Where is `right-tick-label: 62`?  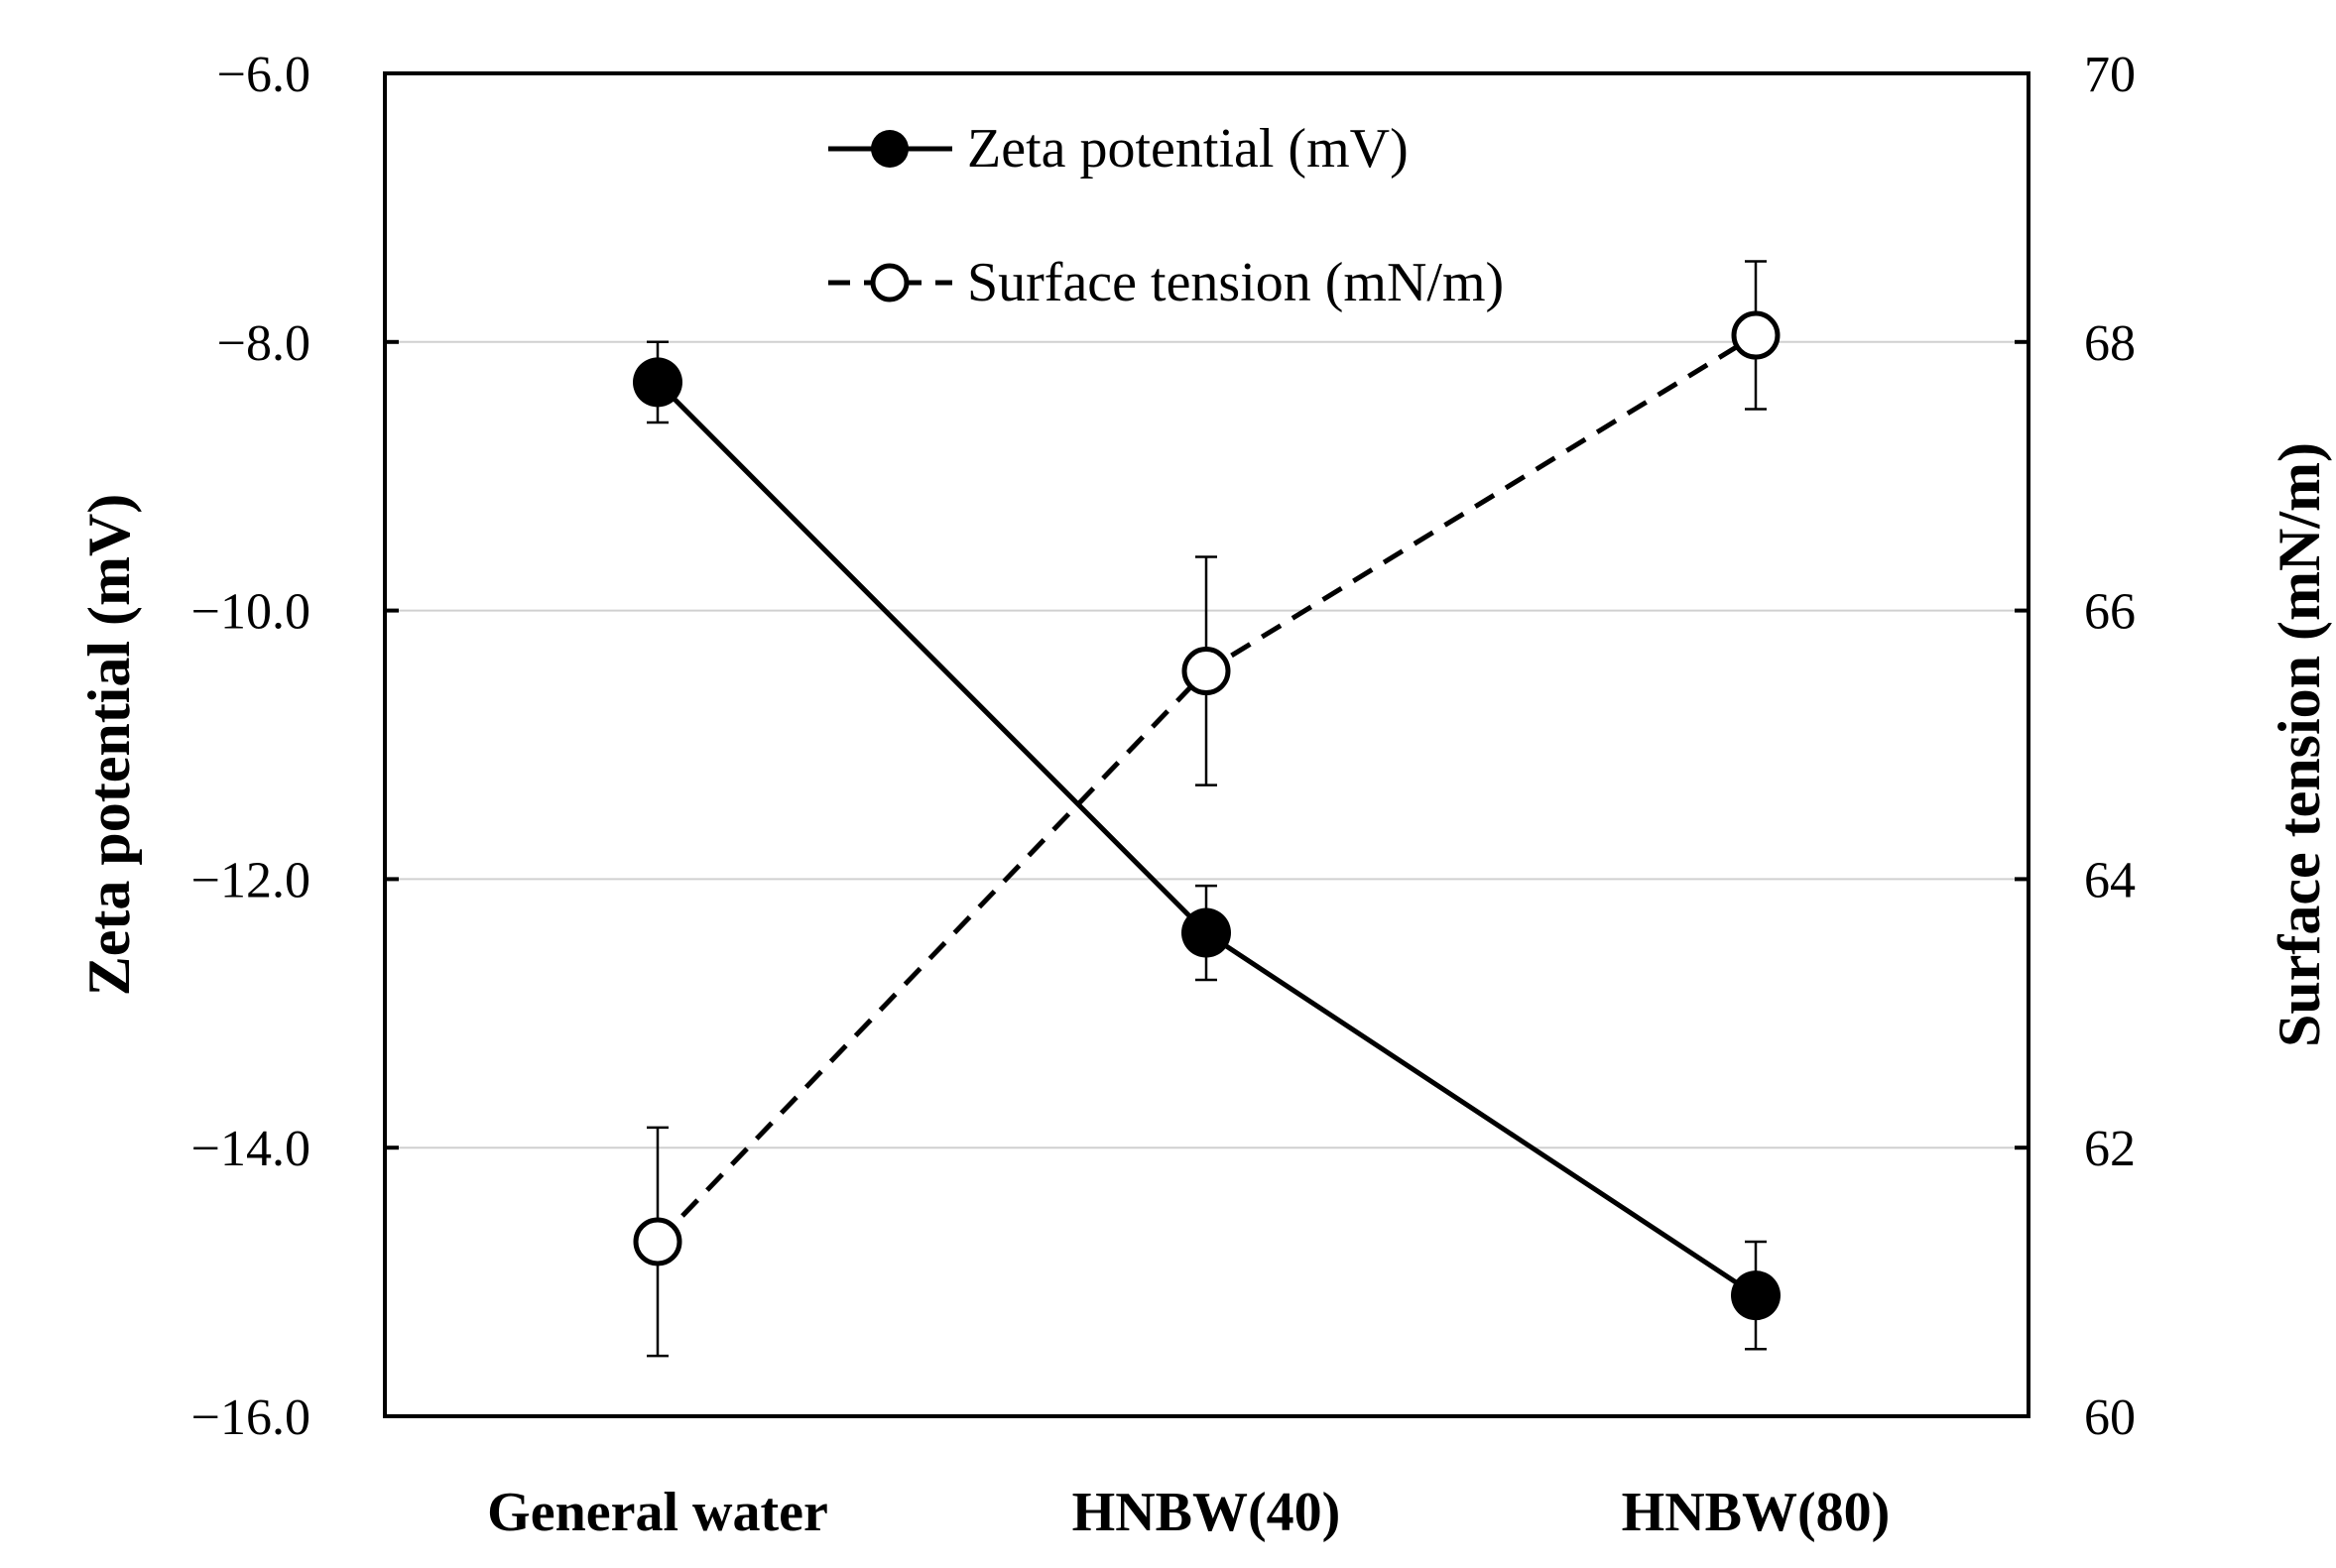
right-tick-label: 62 is located at coordinates (2110, 1149).